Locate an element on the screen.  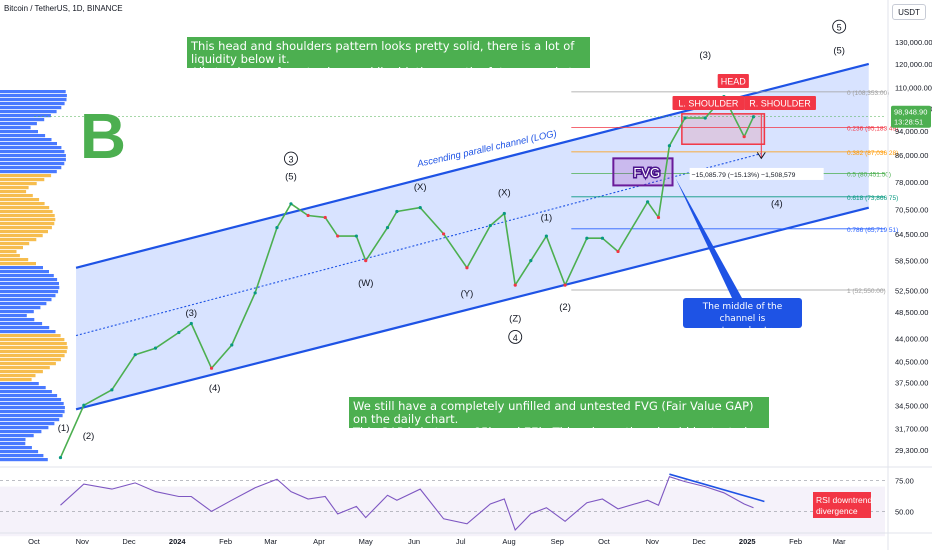
right-shoulder-label-bg is located at coordinates (780, 103).